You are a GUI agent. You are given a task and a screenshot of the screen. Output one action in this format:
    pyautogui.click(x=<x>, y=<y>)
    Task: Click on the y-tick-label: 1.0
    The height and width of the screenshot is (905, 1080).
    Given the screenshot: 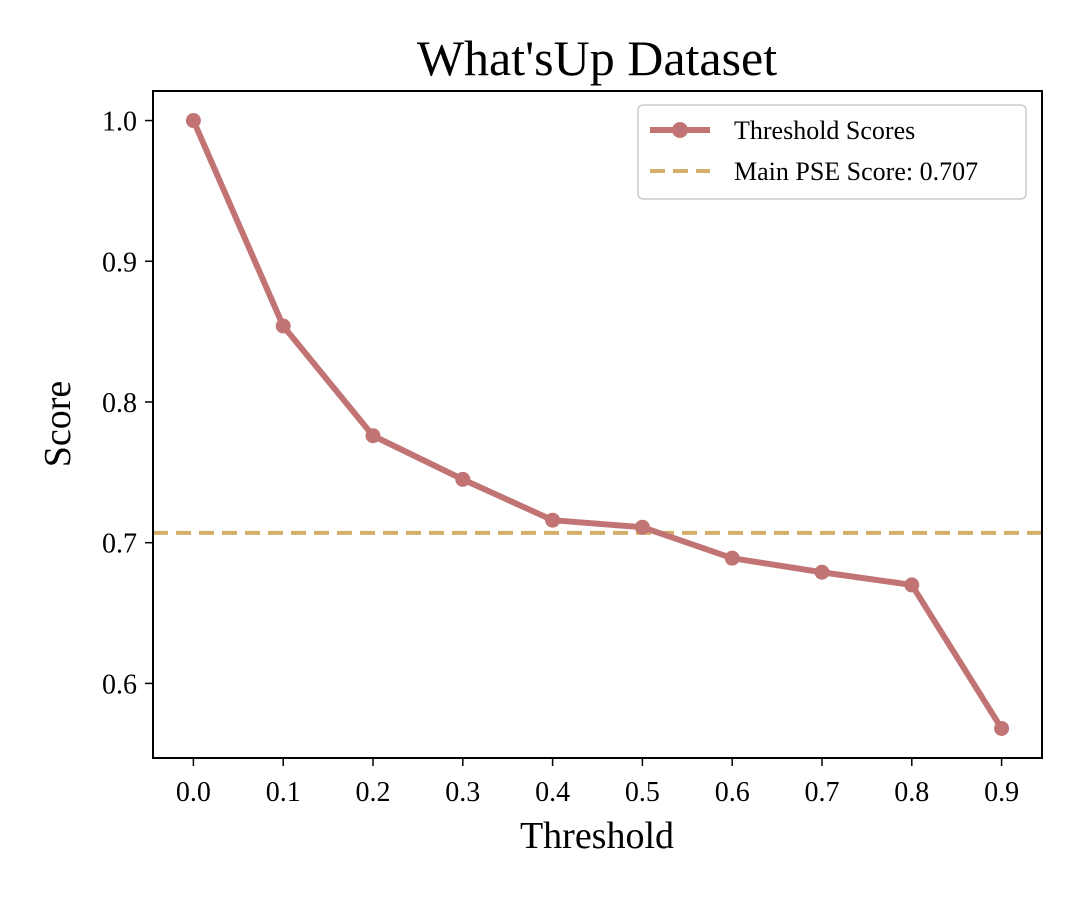 What is the action you would take?
    pyautogui.click(x=119, y=122)
    